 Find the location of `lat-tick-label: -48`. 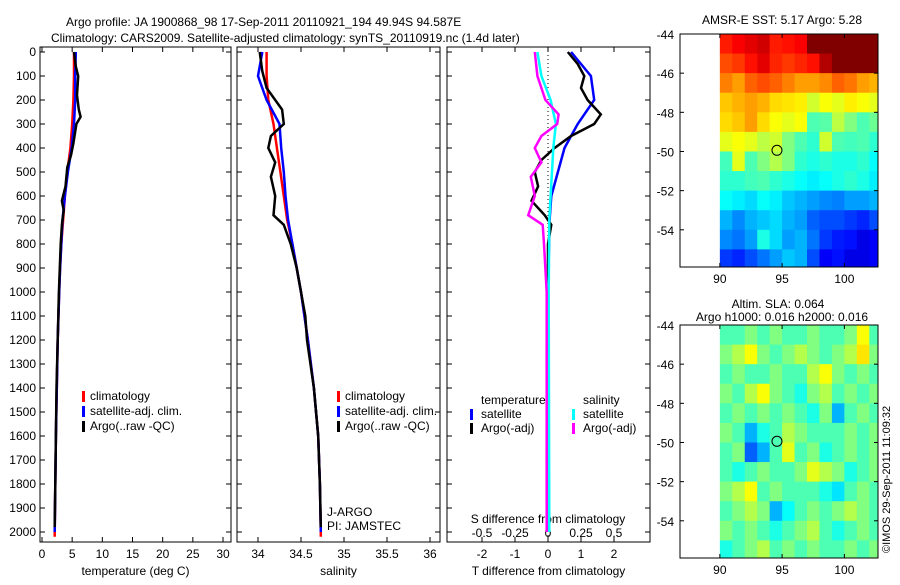

lat-tick-label: -48 is located at coordinates (666, 113).